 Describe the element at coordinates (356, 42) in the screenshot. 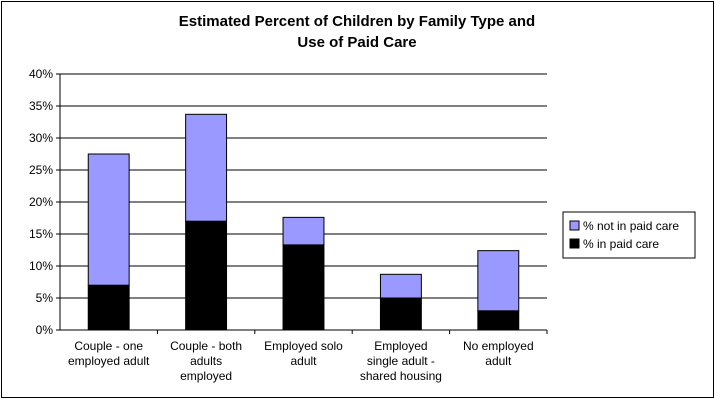

I see `chart-title-line-1: Use of Paid Care` at that location.